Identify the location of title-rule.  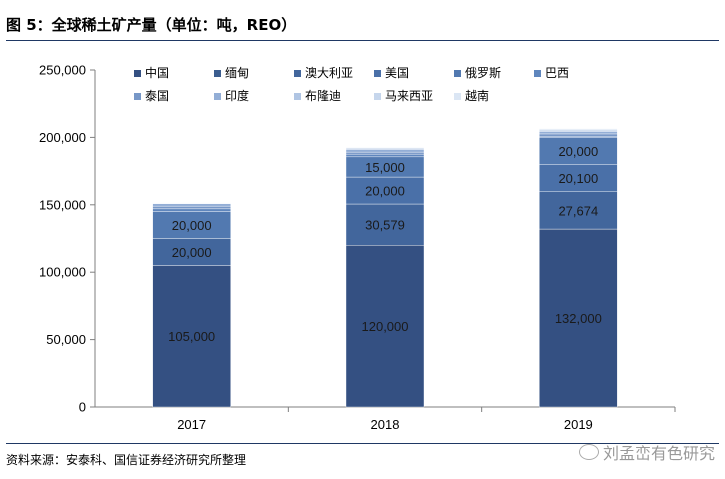
(362, 40).